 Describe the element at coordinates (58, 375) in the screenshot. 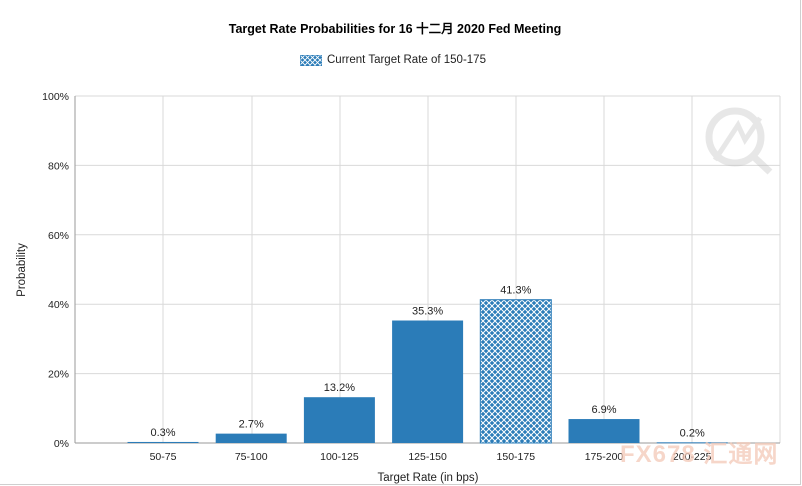

I see `y-tick-label: 20%` at that location.